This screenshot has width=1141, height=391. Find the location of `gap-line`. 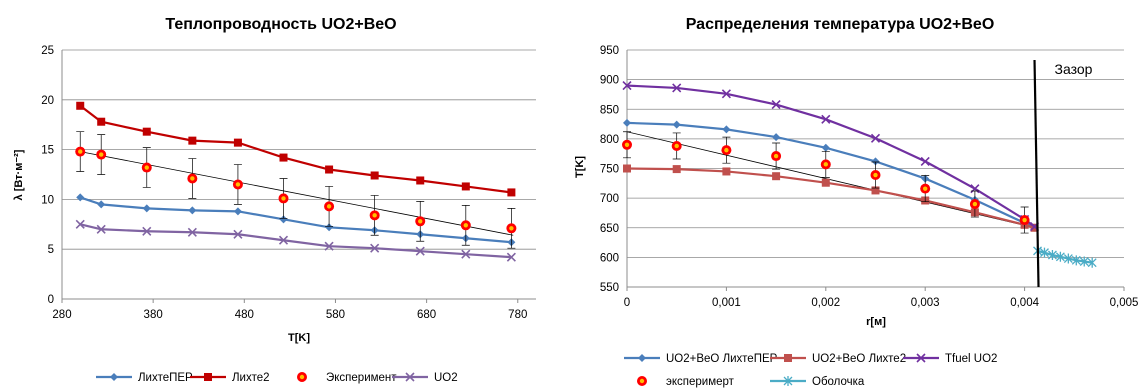

gap-line is located at coordinates (1036, 173).